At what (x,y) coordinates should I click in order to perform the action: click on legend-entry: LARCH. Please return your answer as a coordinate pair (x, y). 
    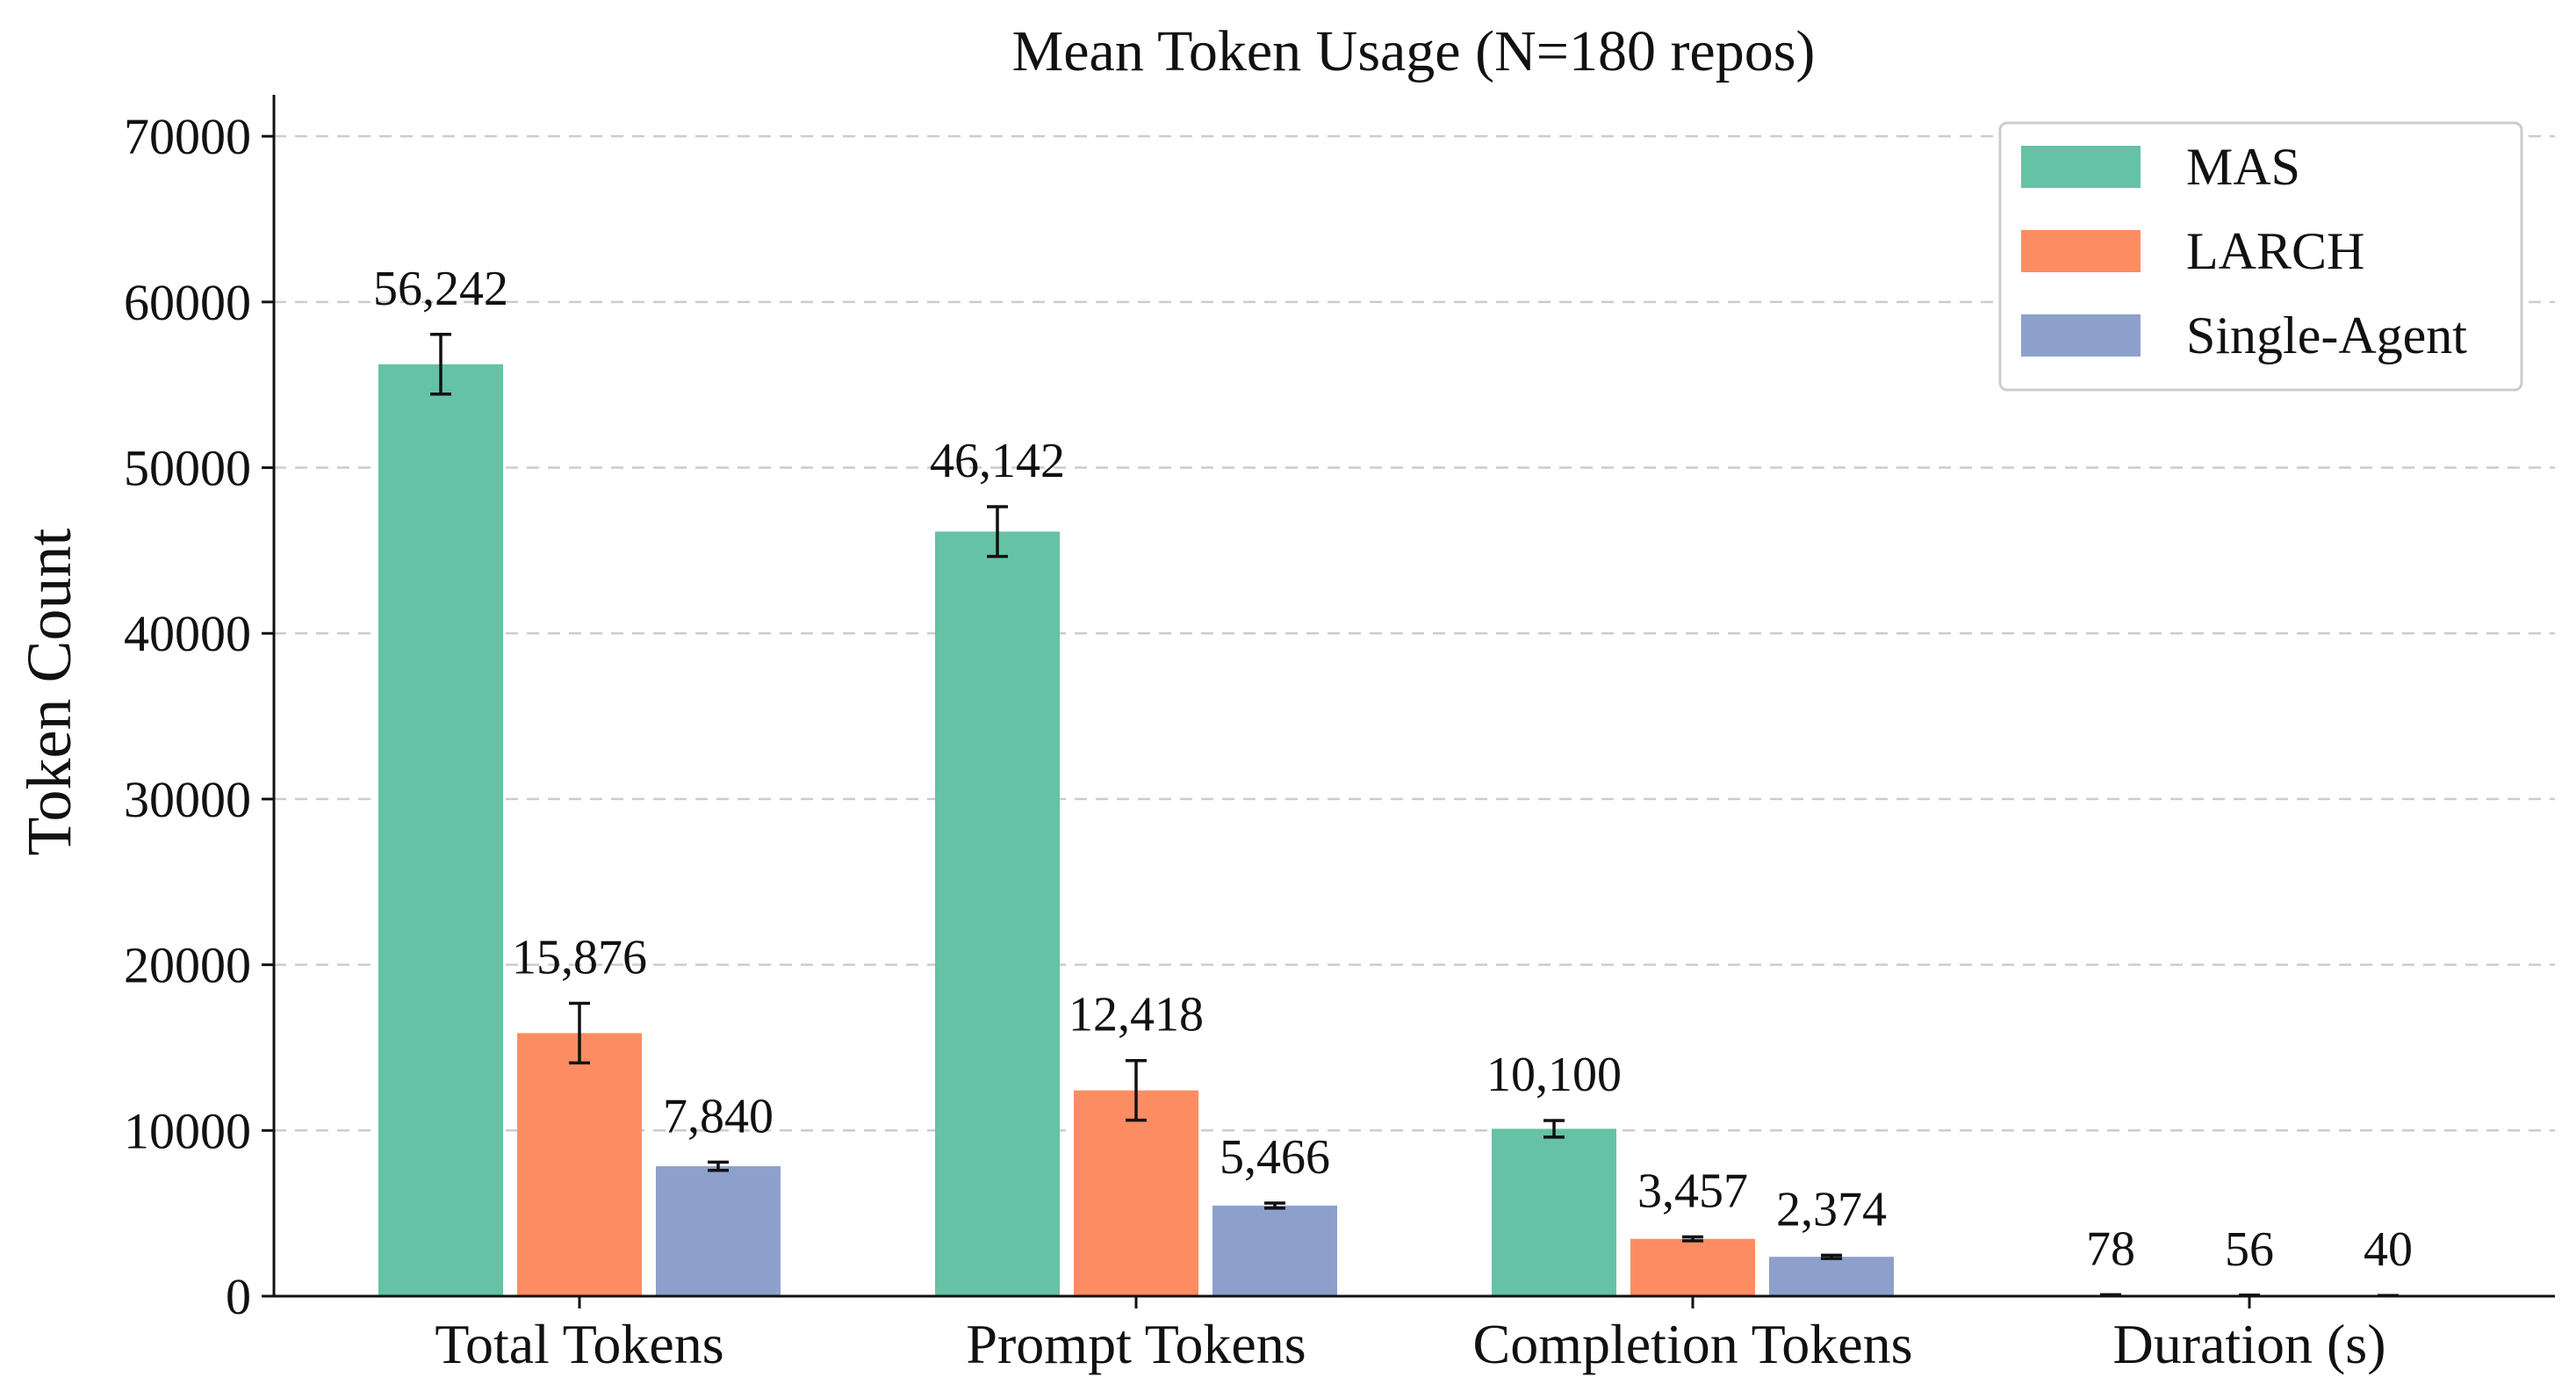
    Looking at the image, I should click on (2275, 251).